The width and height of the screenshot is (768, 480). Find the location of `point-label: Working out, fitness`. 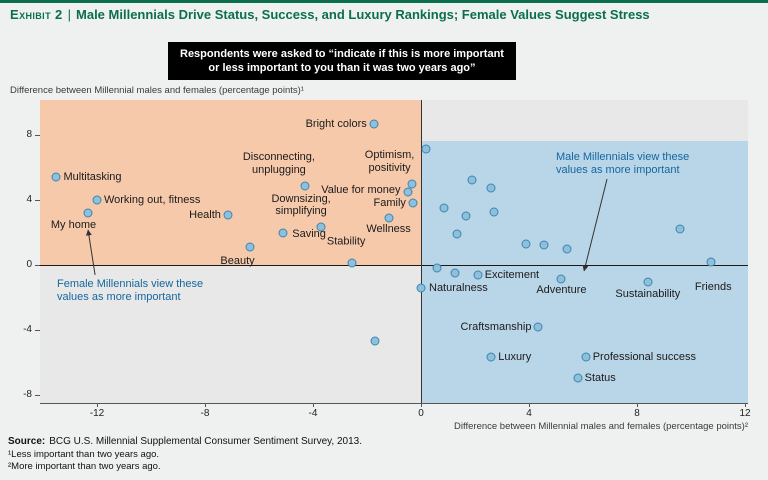

point-label: Working out, fitness is located at coordinates (152, 199).